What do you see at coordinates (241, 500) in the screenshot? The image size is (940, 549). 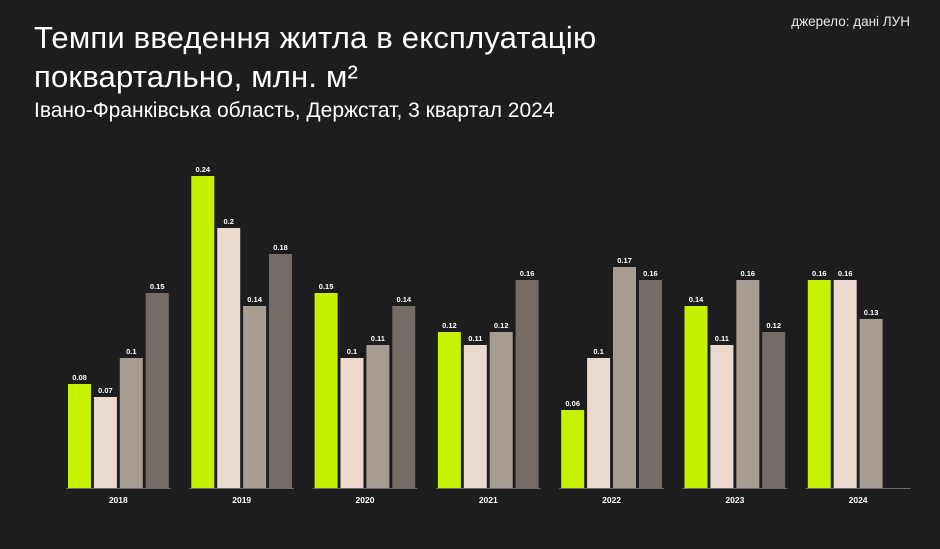 I see `x-tick-label-2019: 2019` at bounding box center [241, 500].